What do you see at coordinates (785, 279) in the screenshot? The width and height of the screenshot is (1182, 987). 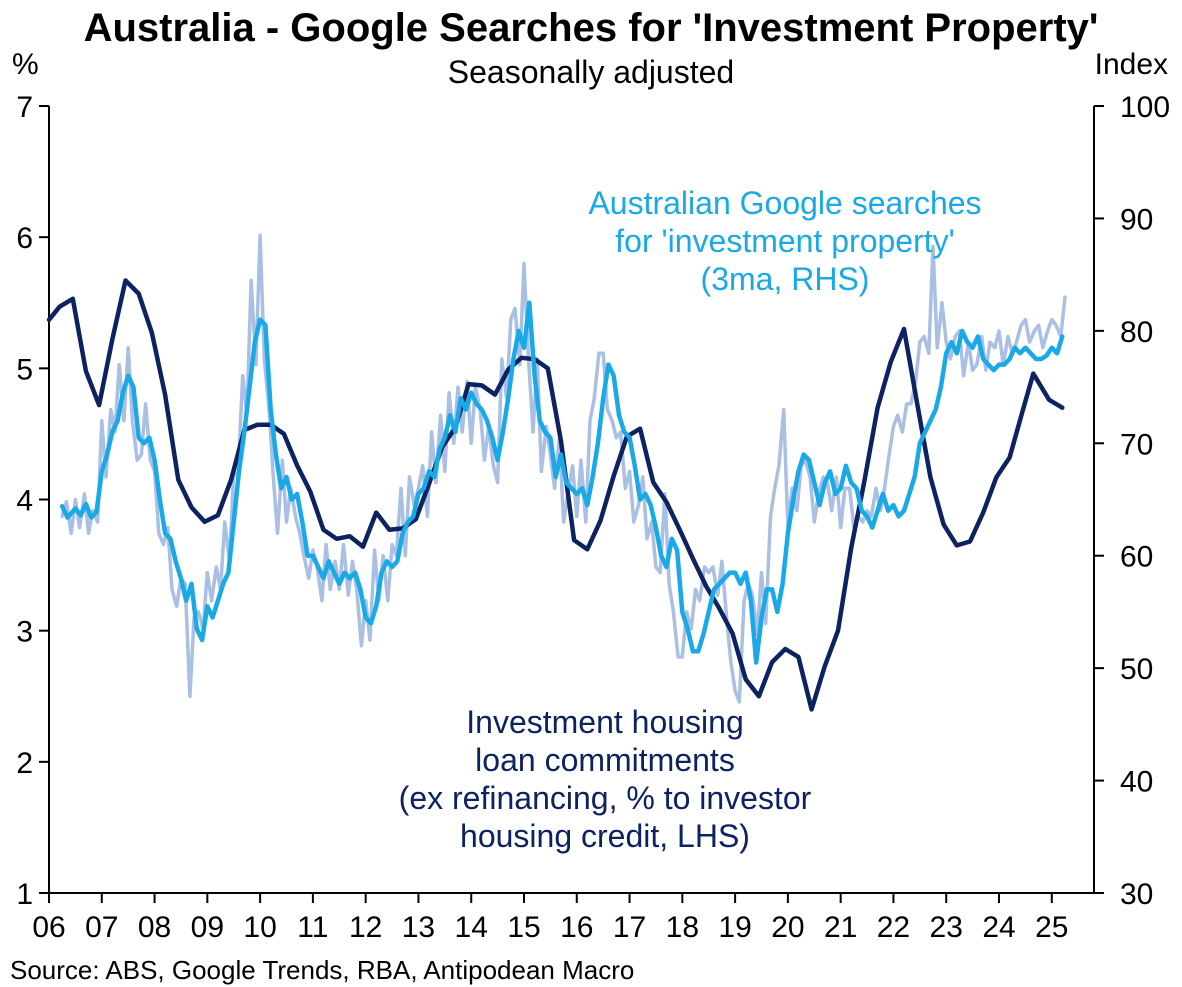 I see `annotation-searches-line: (3ma, RHS)` at bounding box center [785, 279].